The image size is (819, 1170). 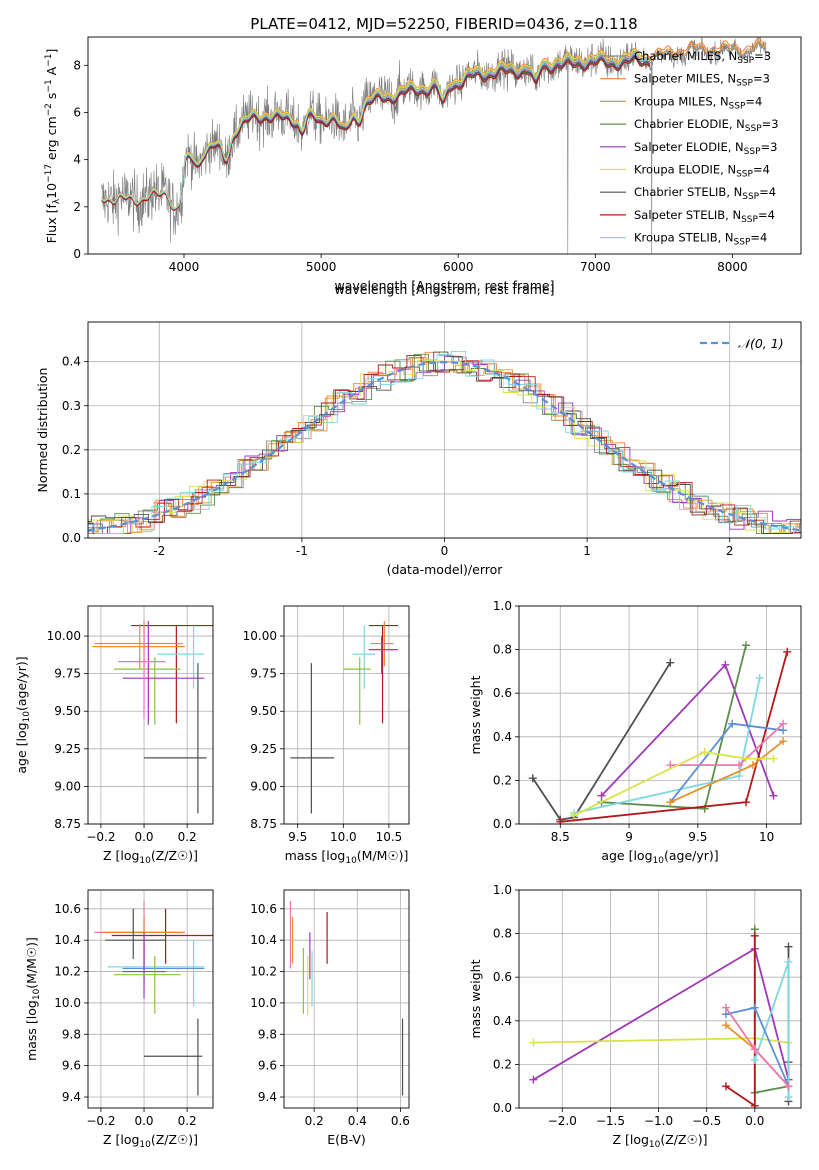 I want to click on histogram-salpeter_stelib, so click(x=444, y=445).